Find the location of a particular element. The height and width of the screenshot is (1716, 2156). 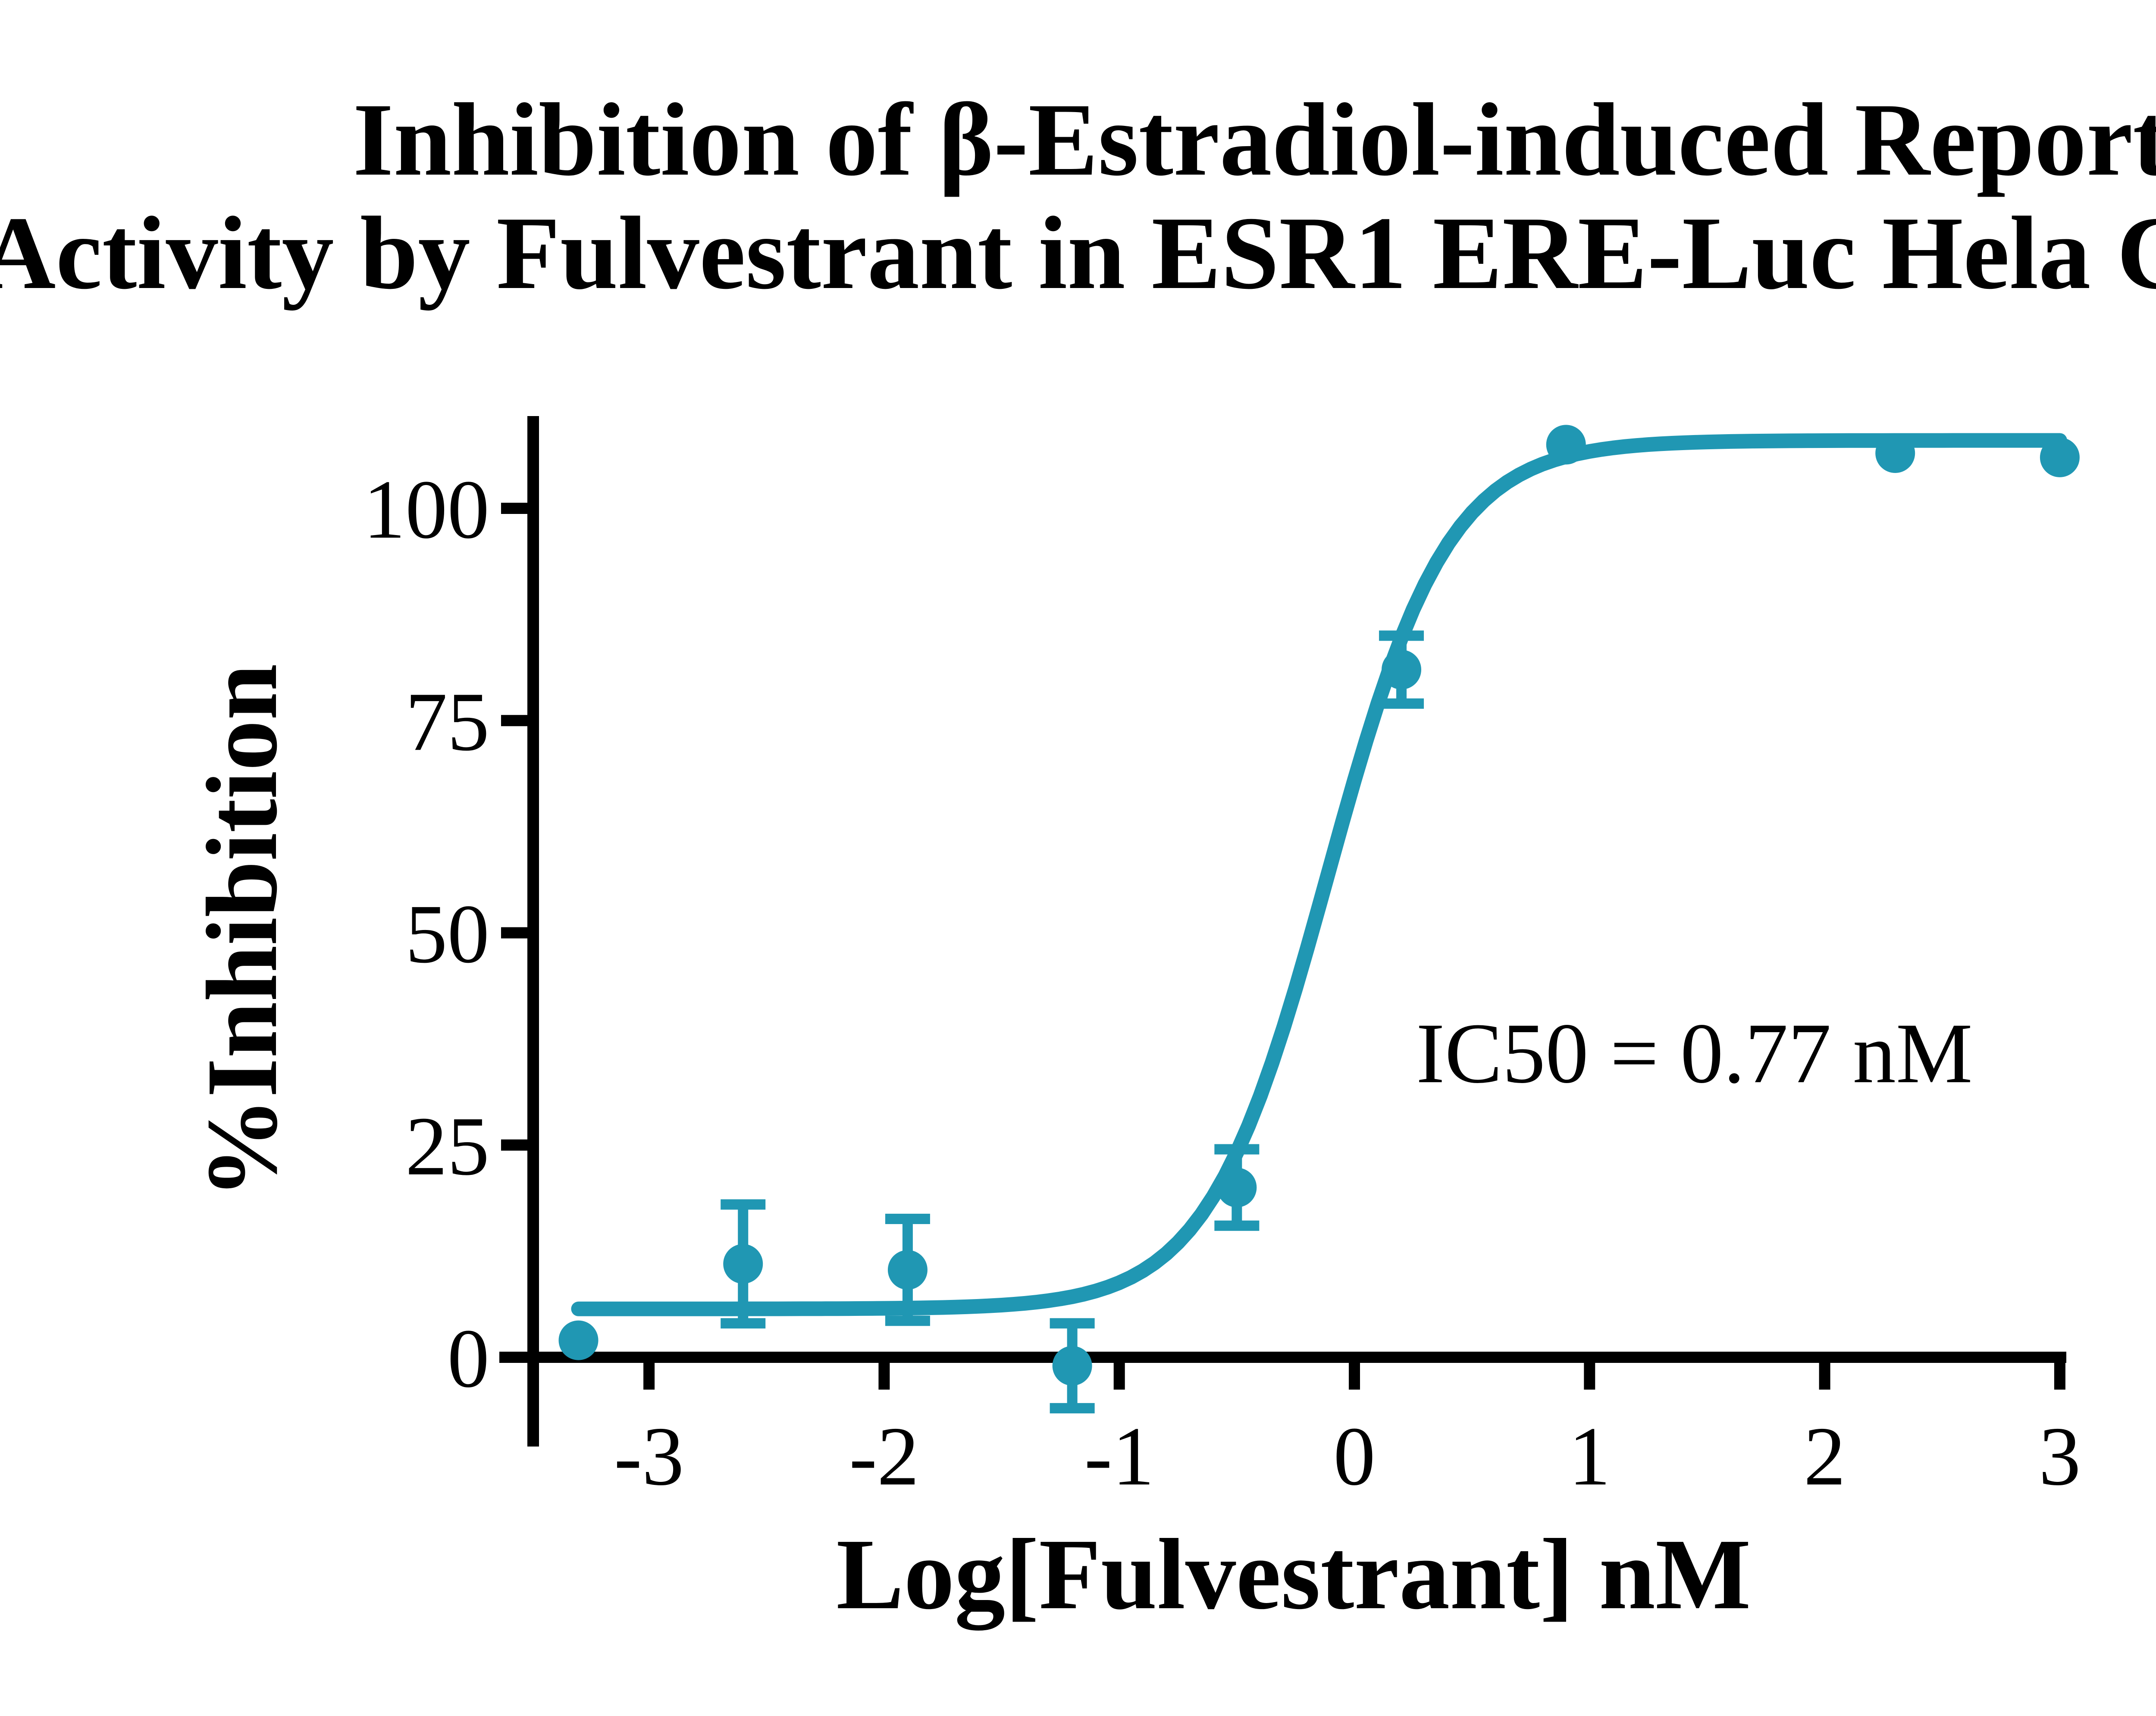

y-axis-title: %Inhibition is located at coordinates (242, 931).